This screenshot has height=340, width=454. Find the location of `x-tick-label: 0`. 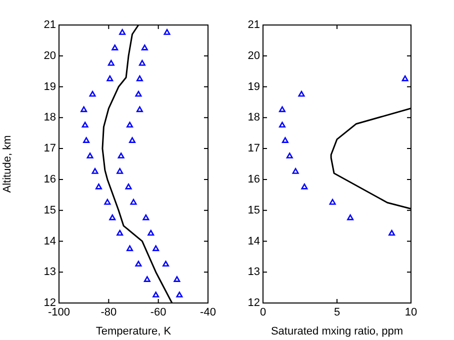

x-tick-label: 0 is located at coordinates (263, 312).